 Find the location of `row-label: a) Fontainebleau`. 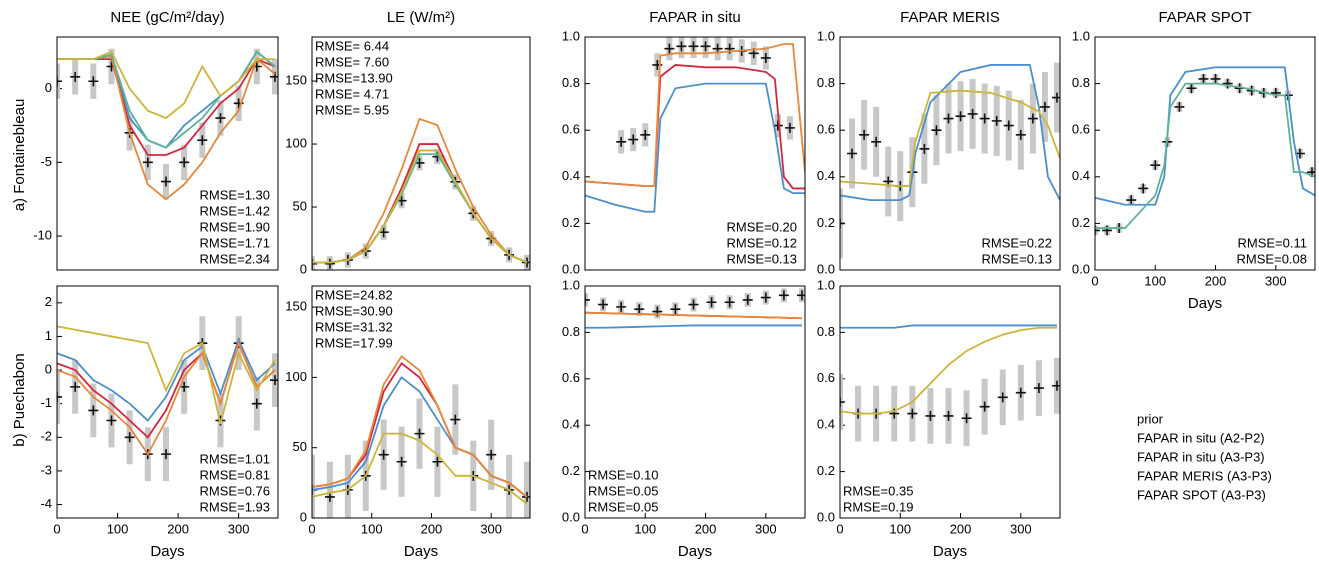

row-label: a) Fontainebleau is located at coordinates (19, 155).